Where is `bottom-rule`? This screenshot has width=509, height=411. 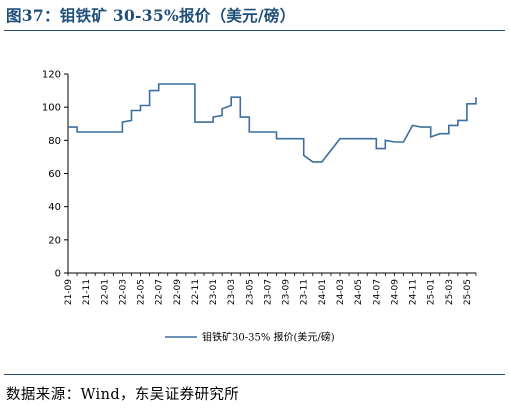 bottom-rule is located at coordinates (254, 374).